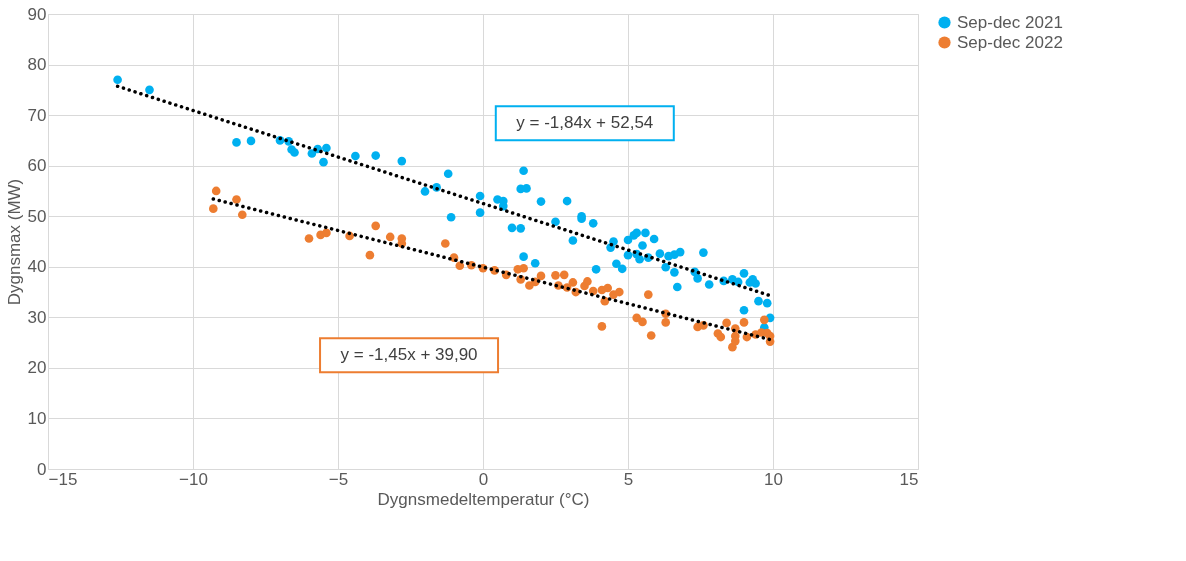 The height and width of the screenshot is (561, 1186). What do you see at coordinates (37, 65) in the screenshot?
I see `y-tick-label: 80` at bounding box center [37, 65].